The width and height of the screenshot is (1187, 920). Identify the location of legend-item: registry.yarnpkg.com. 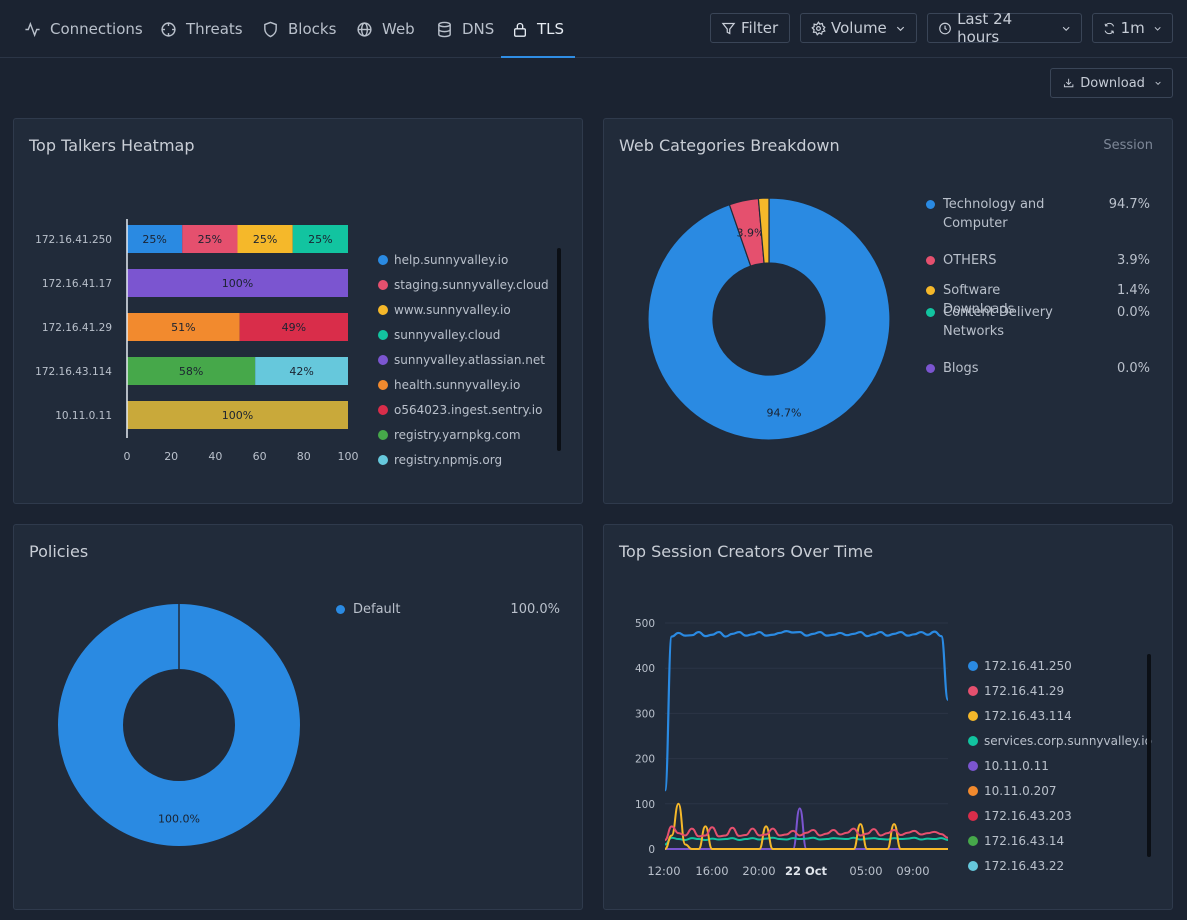
(449, 435).